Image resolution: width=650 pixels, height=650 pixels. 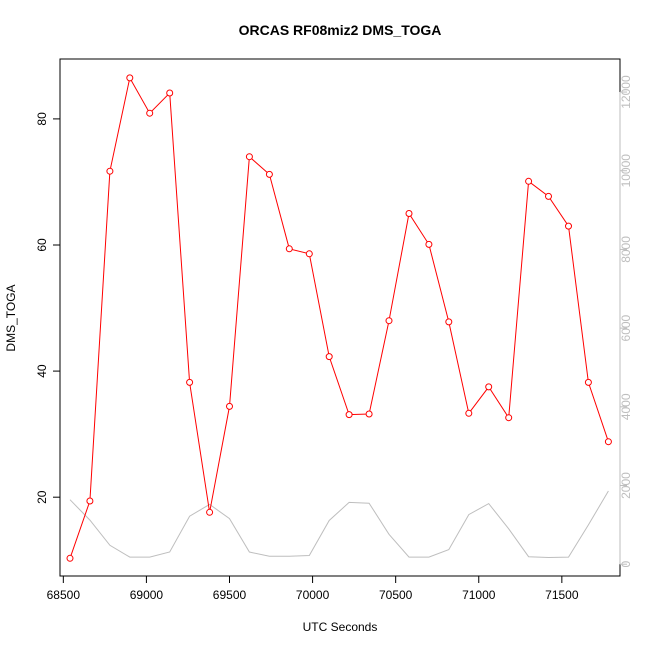 What do you see at coordinates (626, 406) in the screenshot?
I see `right-tick-label: 4000` at bounding box center [626, 406].